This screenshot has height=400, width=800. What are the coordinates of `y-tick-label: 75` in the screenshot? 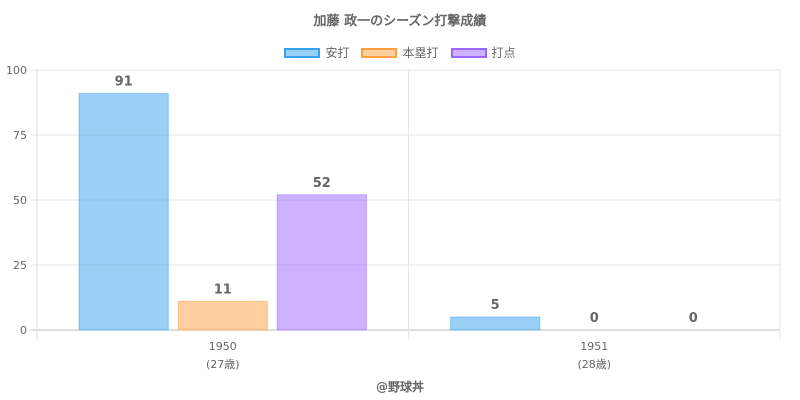 It's located at (20, 135).